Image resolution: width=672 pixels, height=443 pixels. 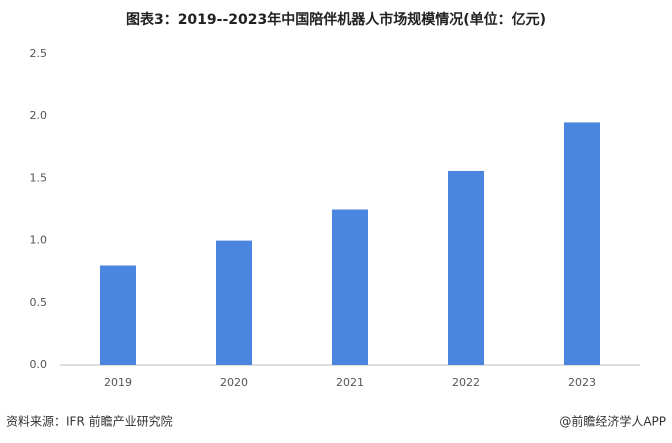 I want to click on chart-title: 图表3：2019--2023年中国陪伴机器人市场规模情况(单位：亿元), so click(x=336, y=19).